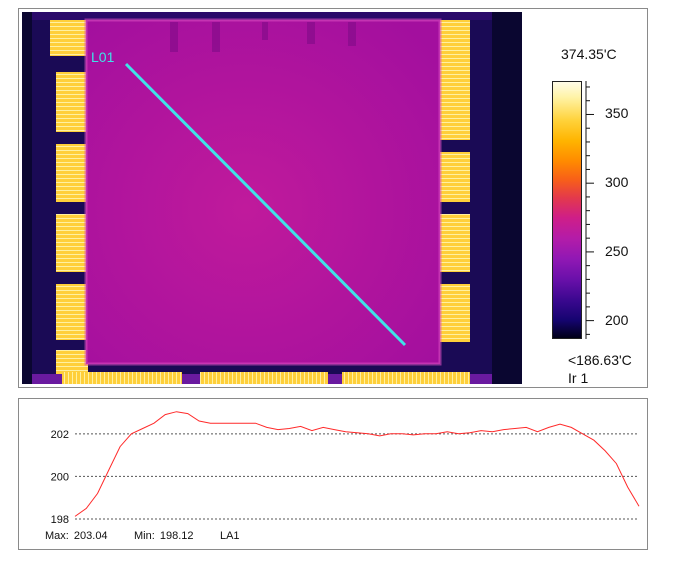 This screenshot has height=571, width=674. What do you see at coordinates (578, 378) in the screenshot?
I see `roi-label: Ir 1` at bounding box center [578, 378].